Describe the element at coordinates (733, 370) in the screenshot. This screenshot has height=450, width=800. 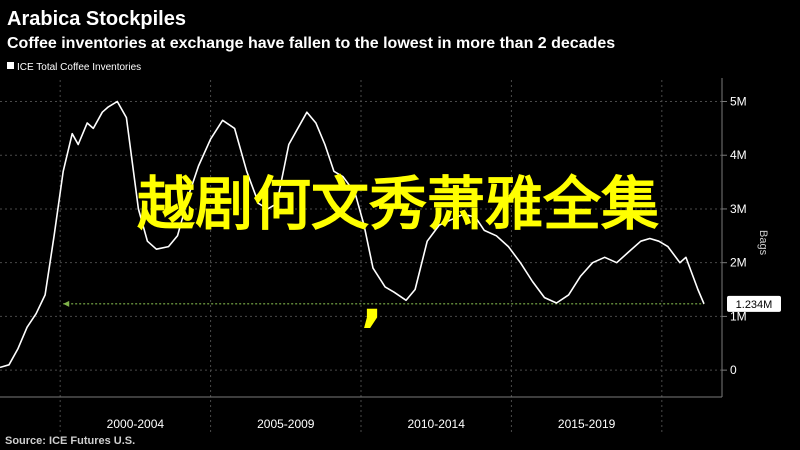
I see `y-tick-label: 0` at that location.